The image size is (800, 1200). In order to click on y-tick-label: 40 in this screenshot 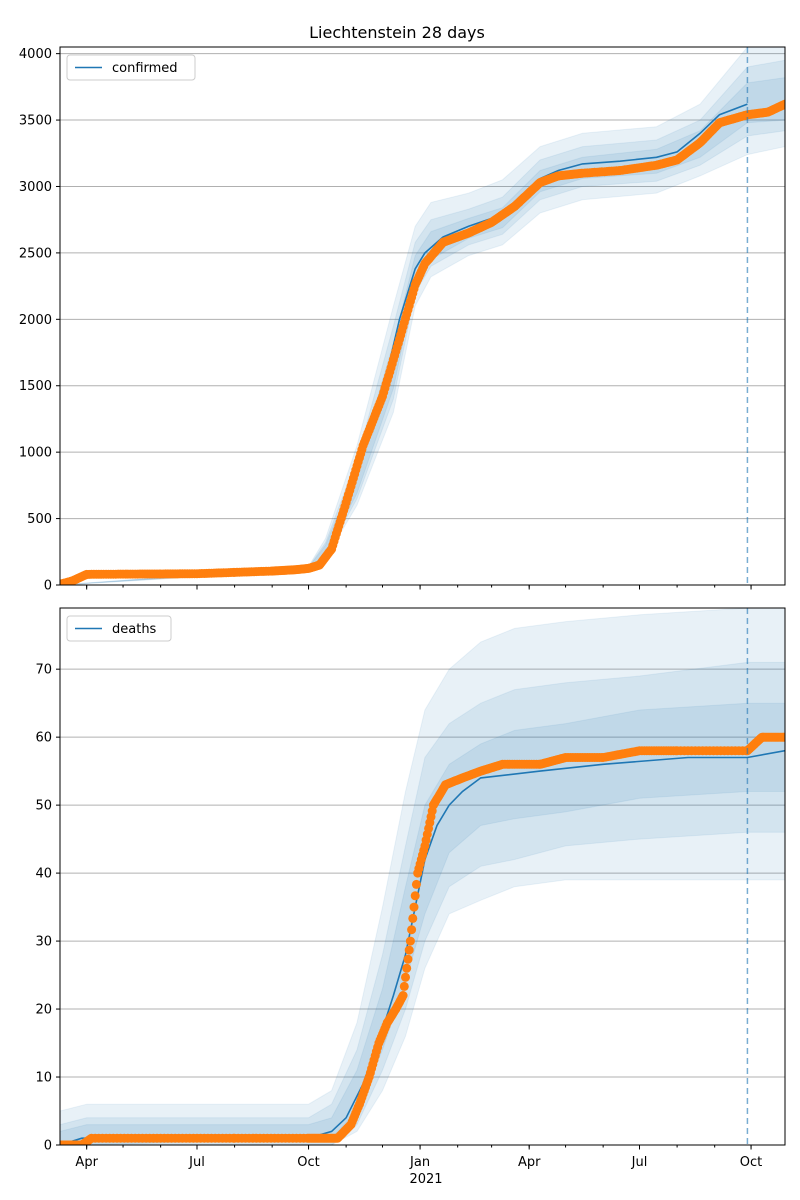, I will do `click(43, 874)`.